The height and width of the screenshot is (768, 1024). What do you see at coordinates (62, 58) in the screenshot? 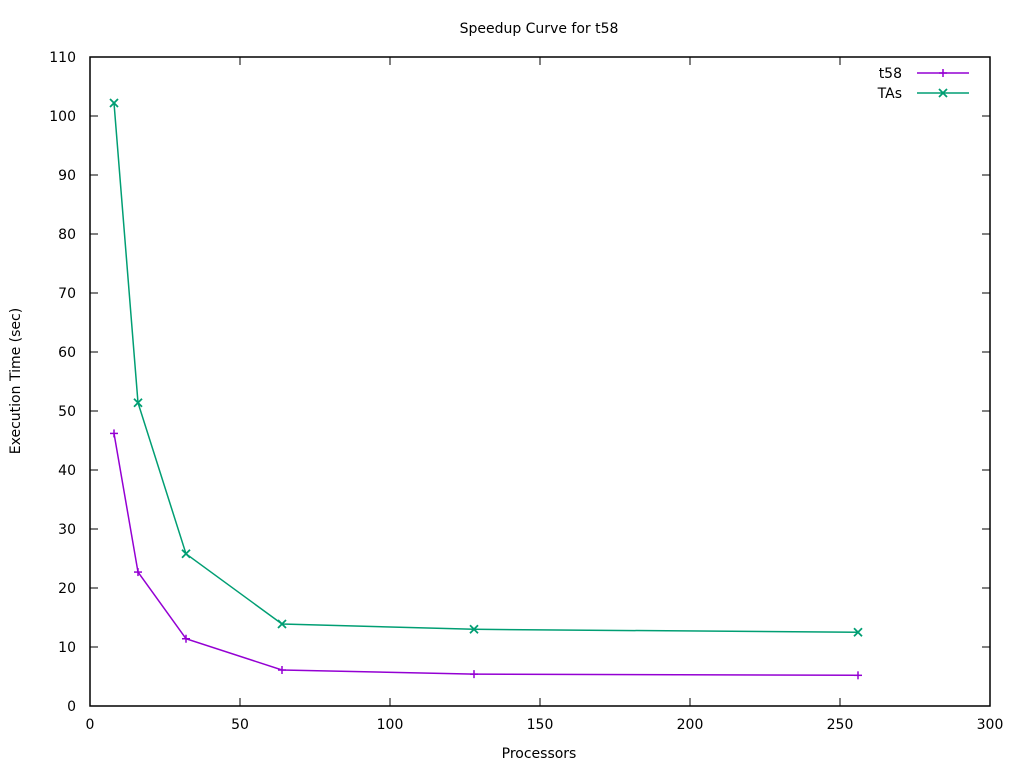
I see `y-tick-label: 110` at bounding box center [62, 58].